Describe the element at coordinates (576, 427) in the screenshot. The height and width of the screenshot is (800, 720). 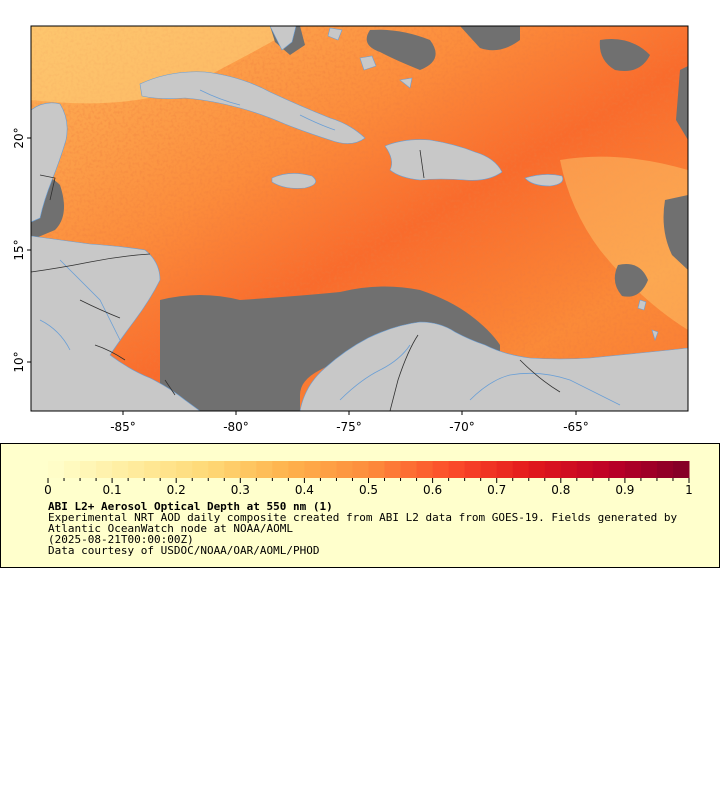
I see `lon-tick-label: -65°` at that location.